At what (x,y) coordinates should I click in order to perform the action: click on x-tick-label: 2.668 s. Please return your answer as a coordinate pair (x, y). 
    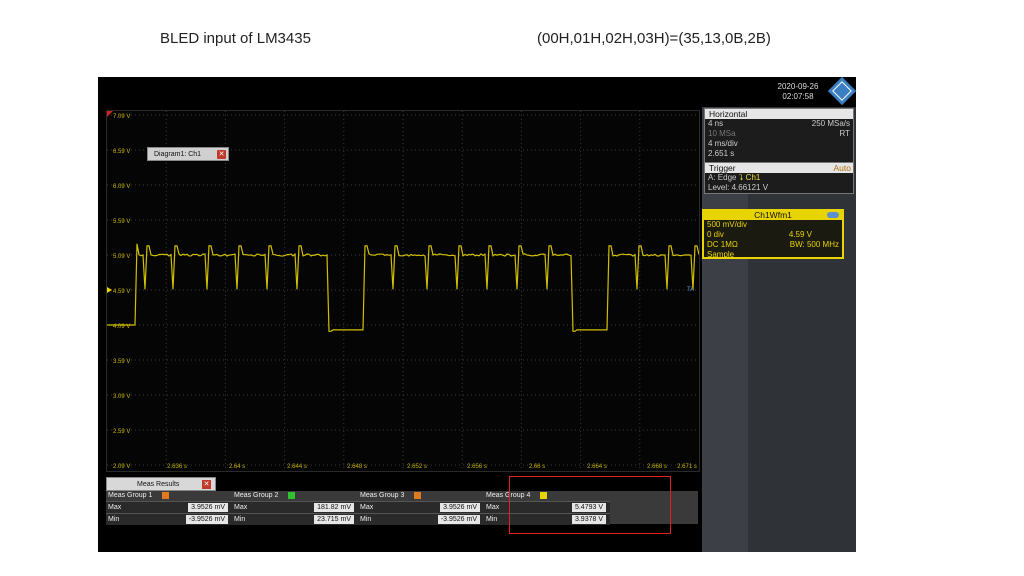
    Looking at the image, I should click on (657, 467).